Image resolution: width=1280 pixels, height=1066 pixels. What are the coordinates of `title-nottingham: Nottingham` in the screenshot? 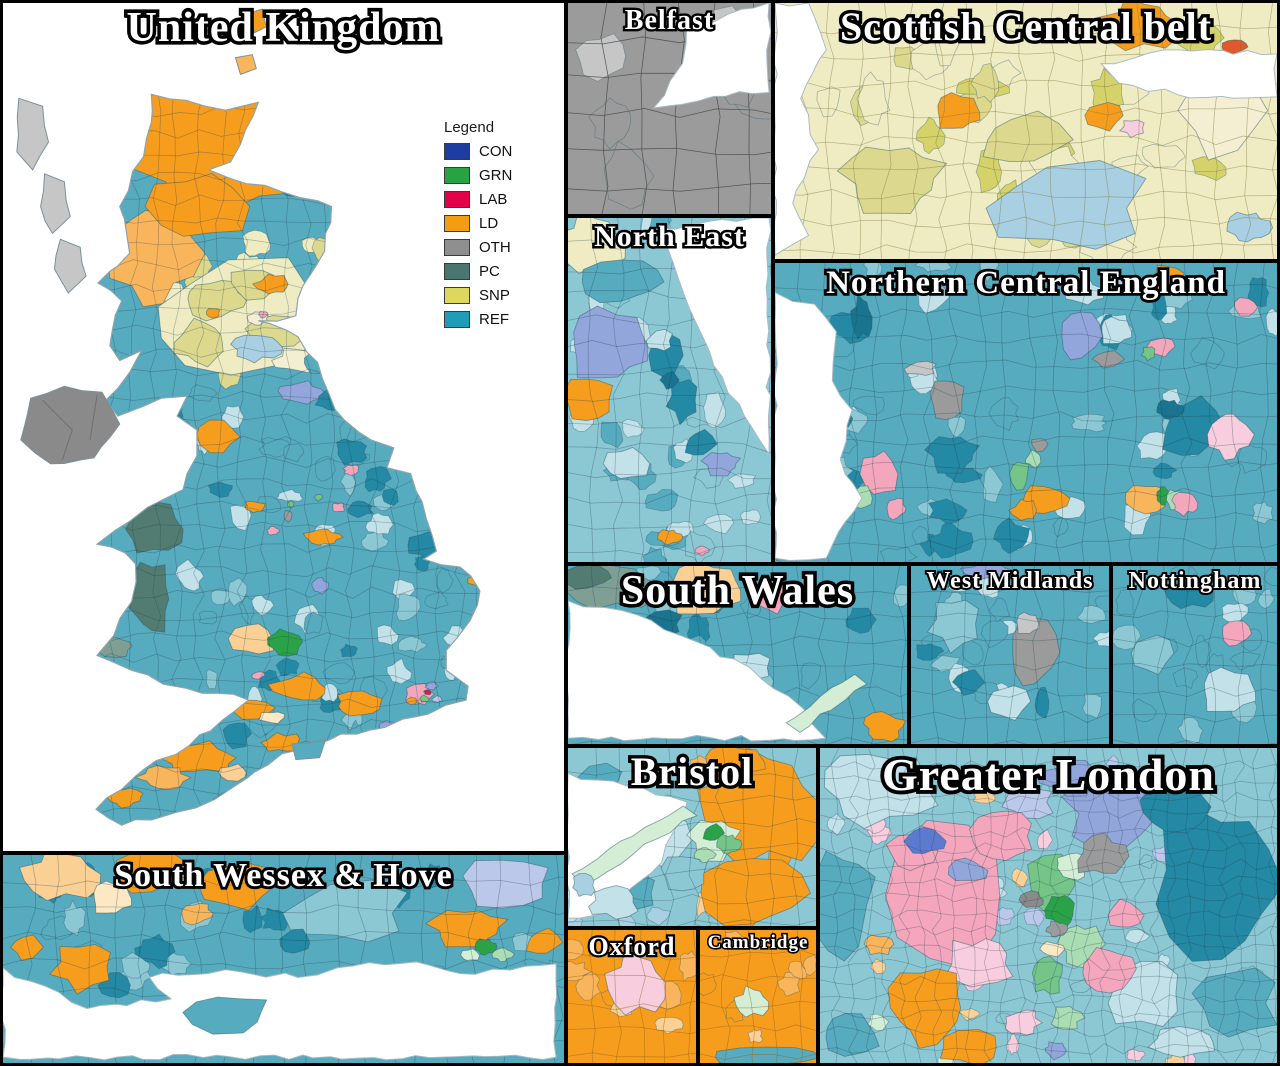 It's located at (1195, 581).